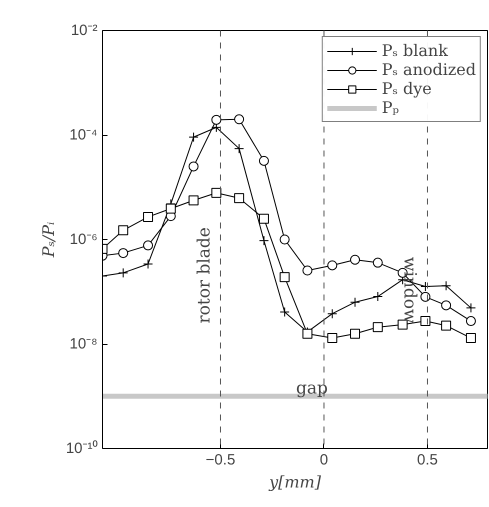  Describe the element at coordinates (409, 290) in the screenshot. I see `ref-line-label: window` at that location.